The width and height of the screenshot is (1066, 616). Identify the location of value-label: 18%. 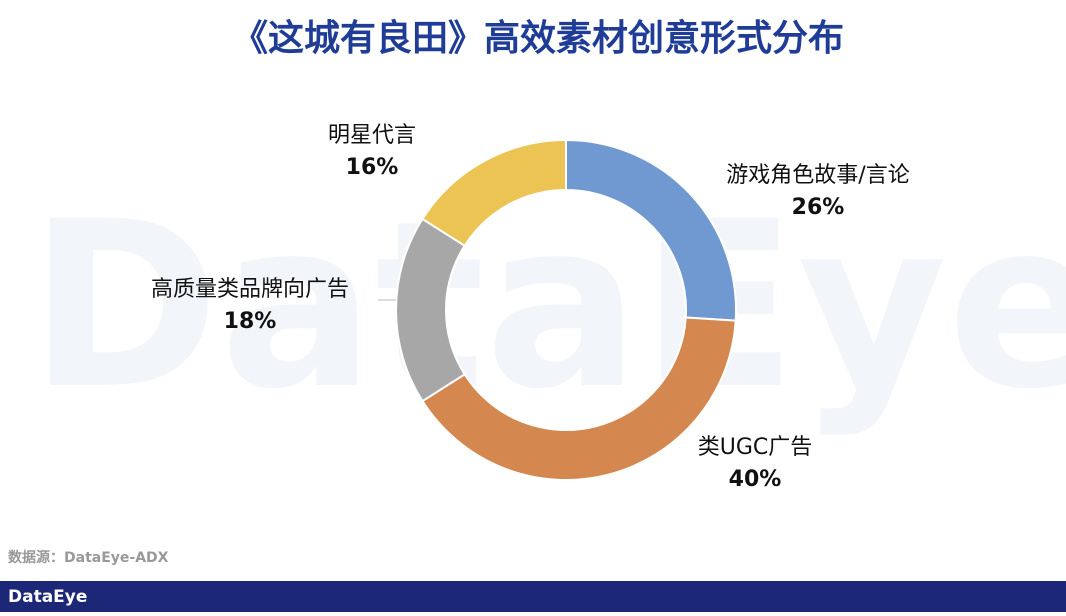
(250, 321).